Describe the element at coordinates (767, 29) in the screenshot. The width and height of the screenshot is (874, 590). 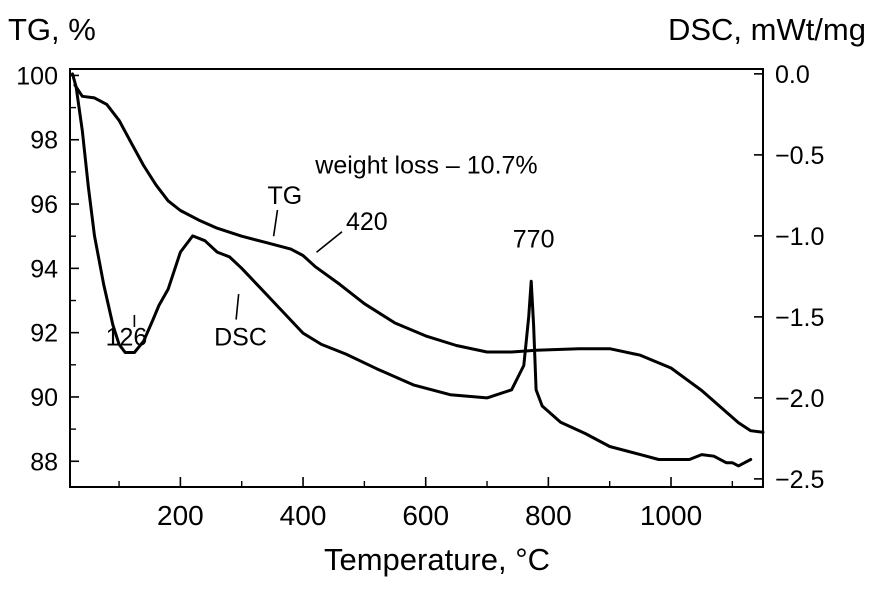
I see `y-axis-right-label: DSC, mWt/mg` at that location.